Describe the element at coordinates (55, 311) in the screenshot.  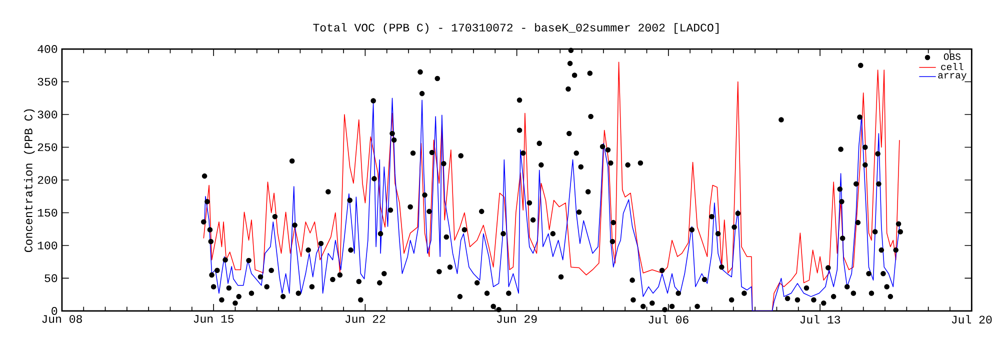
I see `y-tick-label: 0` at that location.